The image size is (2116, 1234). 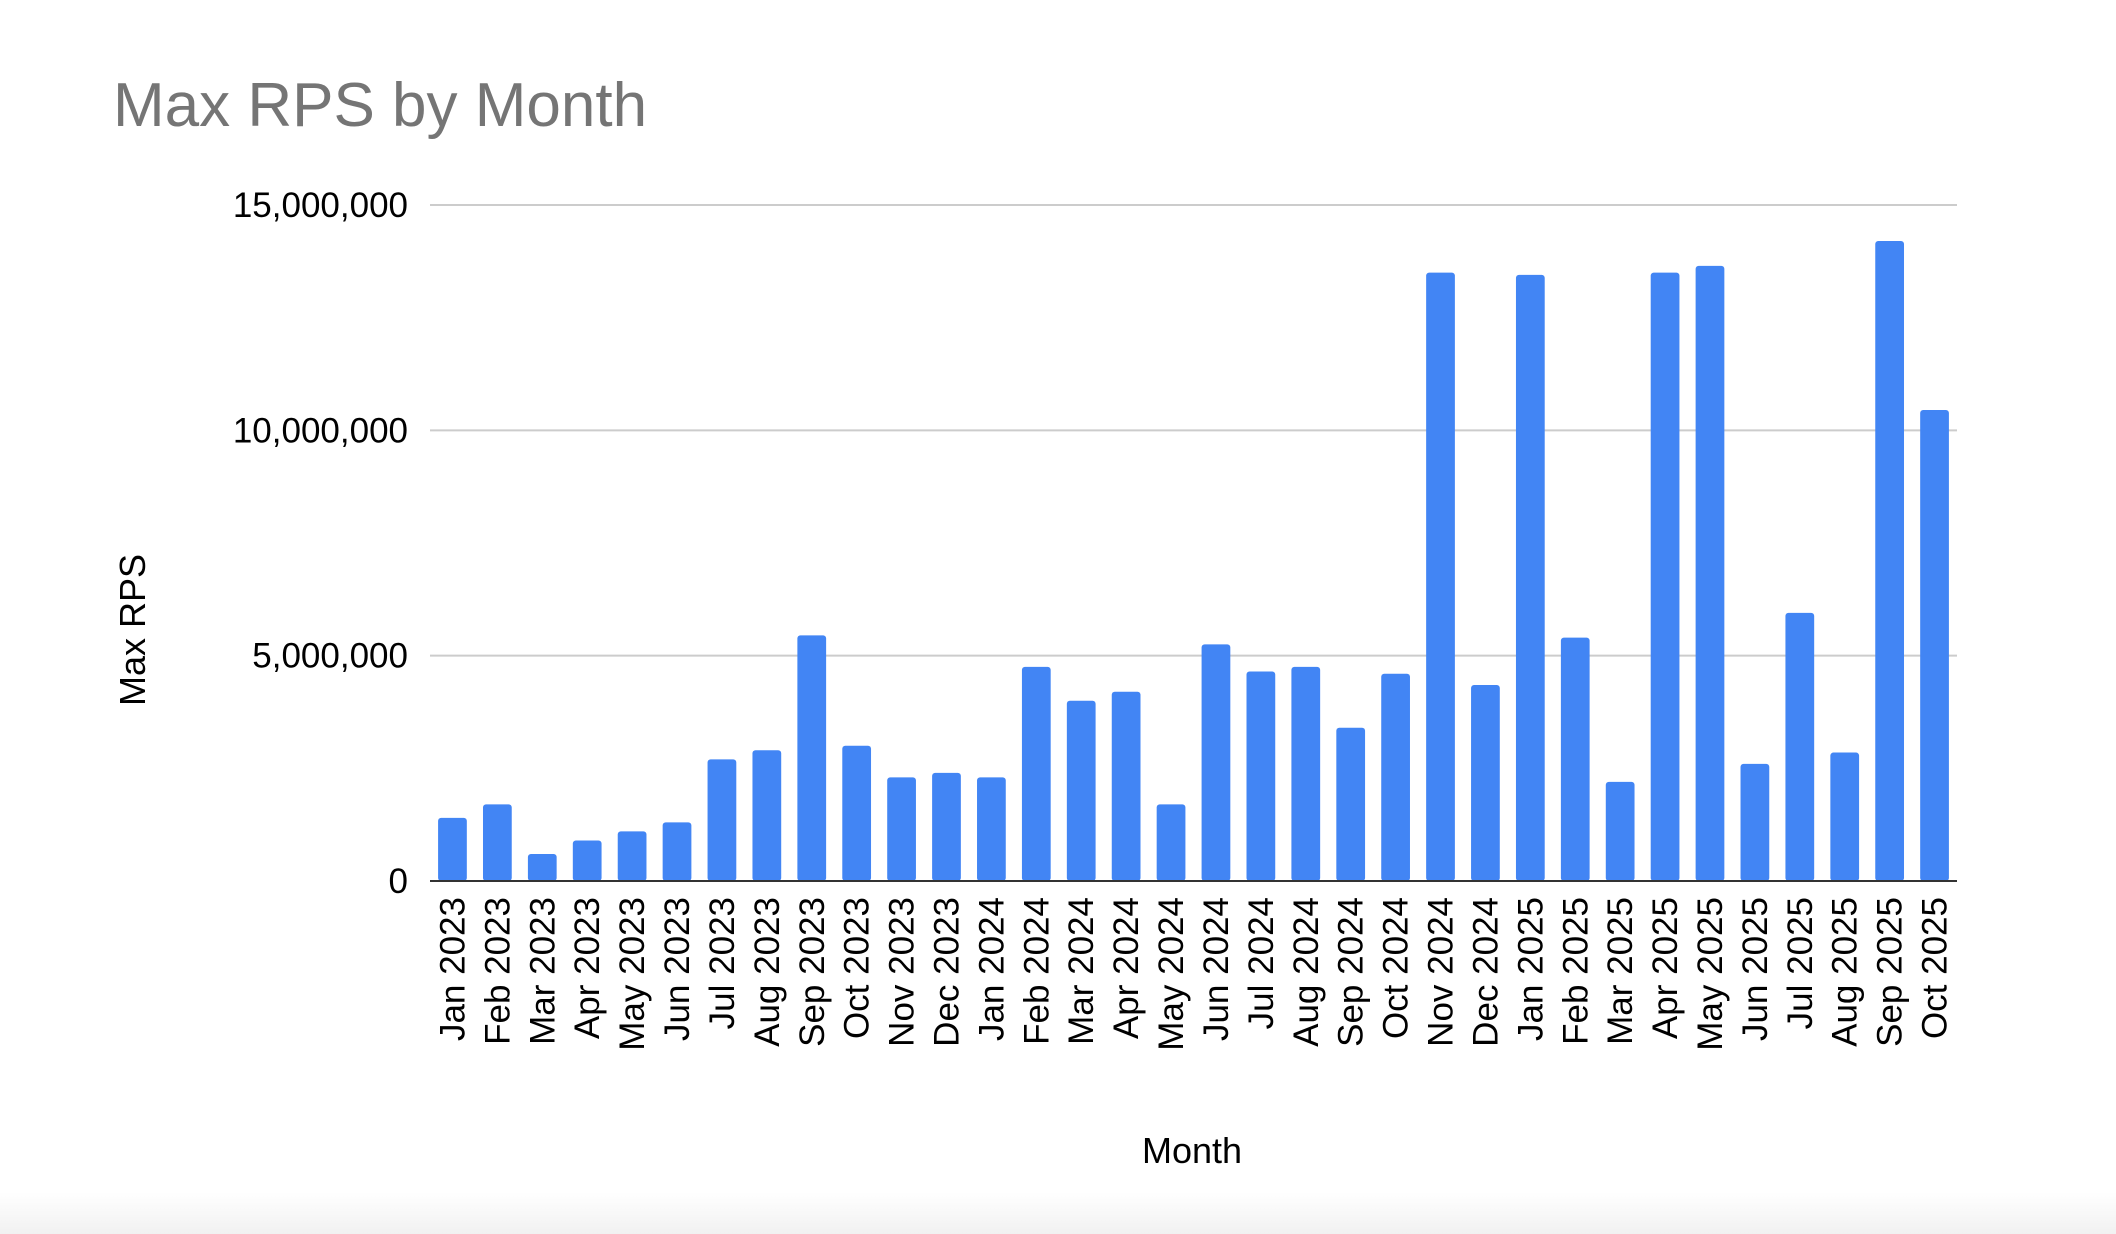 What do you see at coordinates (320, 430) in the screenshot?
I see `y-tick-label: 10,000,000` at bounding box center [320, 430].